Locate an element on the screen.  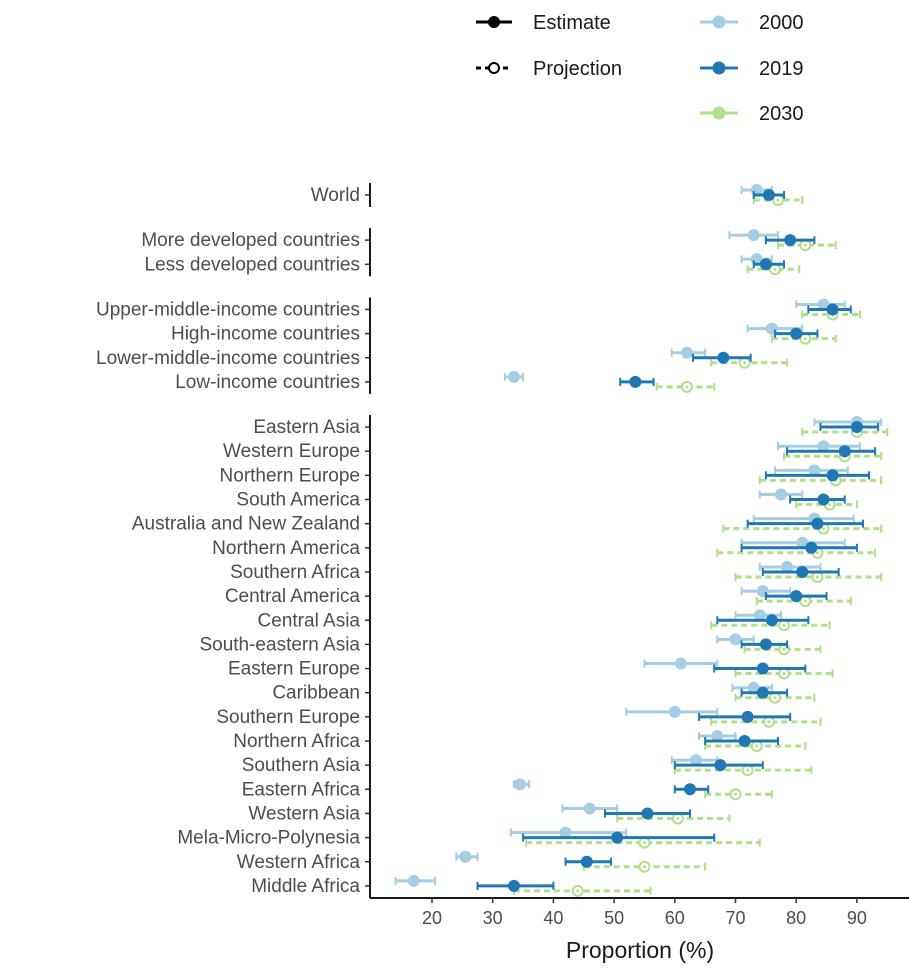
x-axis: 20 30 40 50 60 70 80 90 is located at coordinates (639, 912).